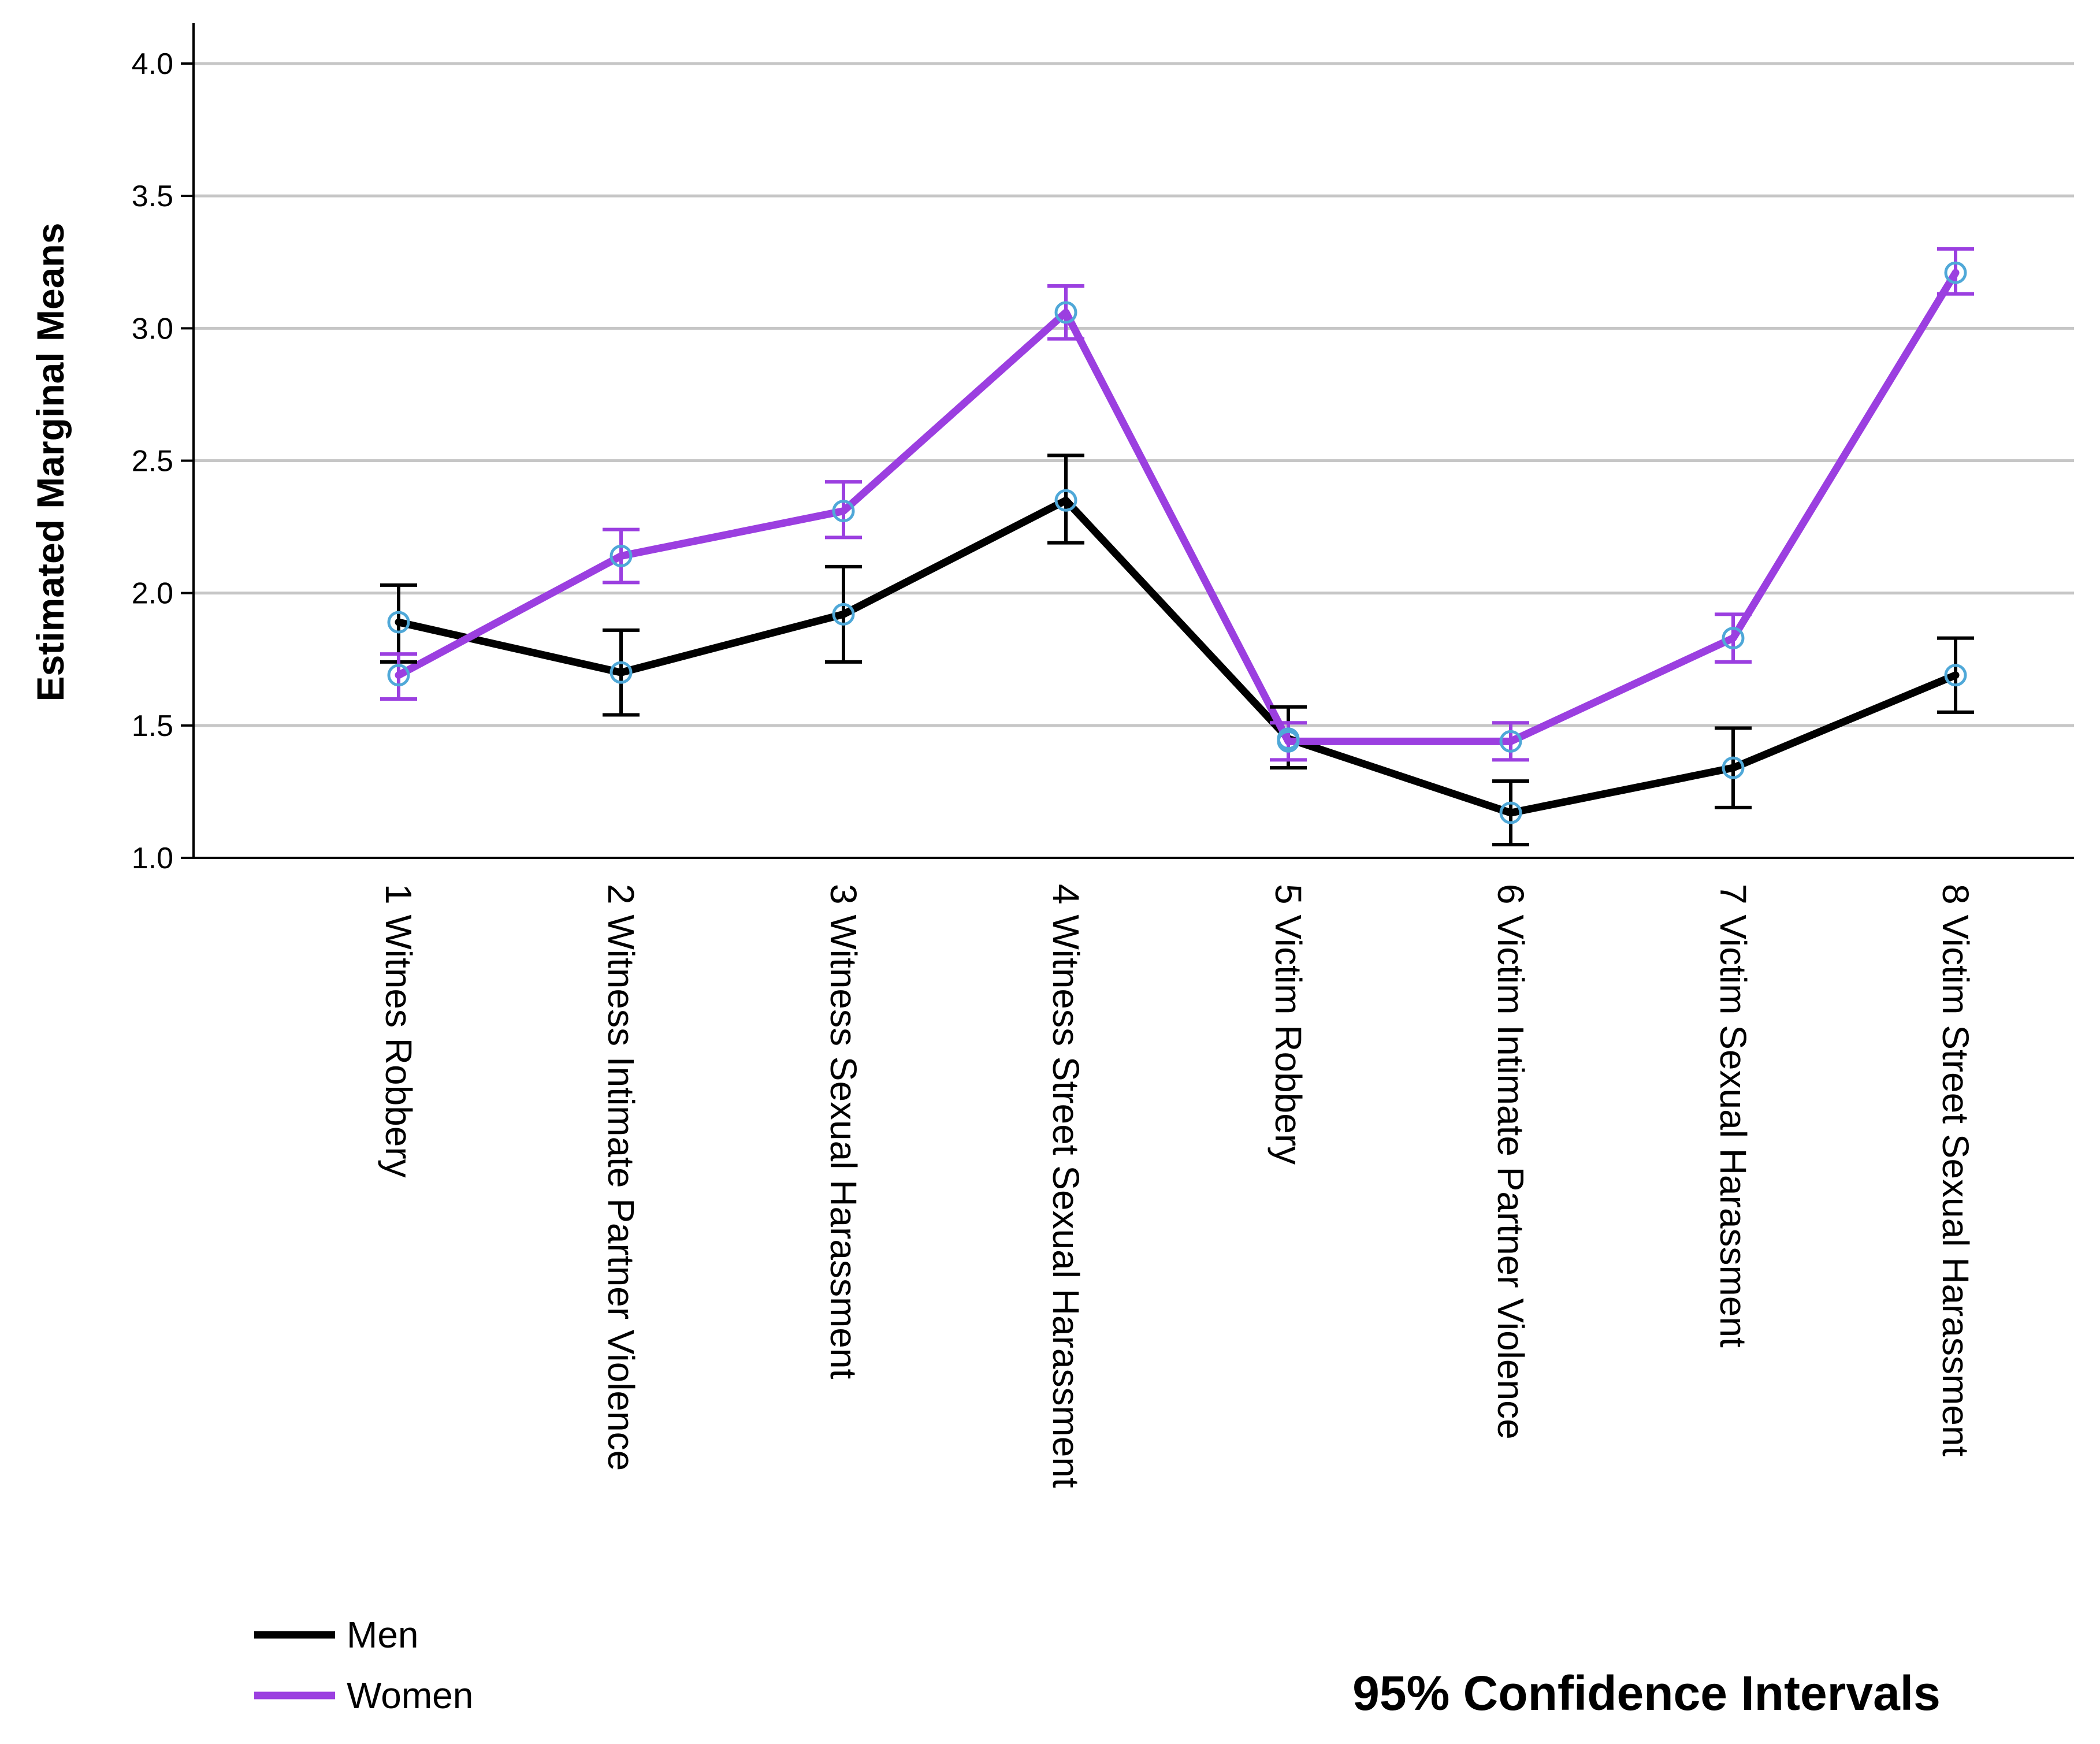 The width and height of the screenshot is (2100, 1744). I want to click on y-tick-labels: 1.0 1.5 2.0 2.5 3.0 3.5 4.0, so click(153, 461).